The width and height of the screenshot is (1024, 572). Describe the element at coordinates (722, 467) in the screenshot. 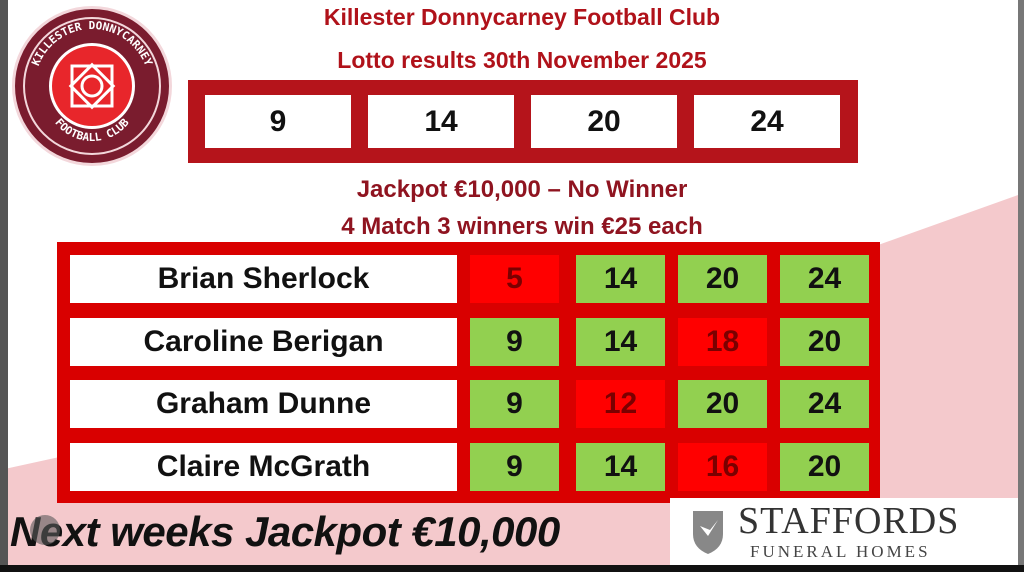

I see `unmatched-number: 16` at that location.